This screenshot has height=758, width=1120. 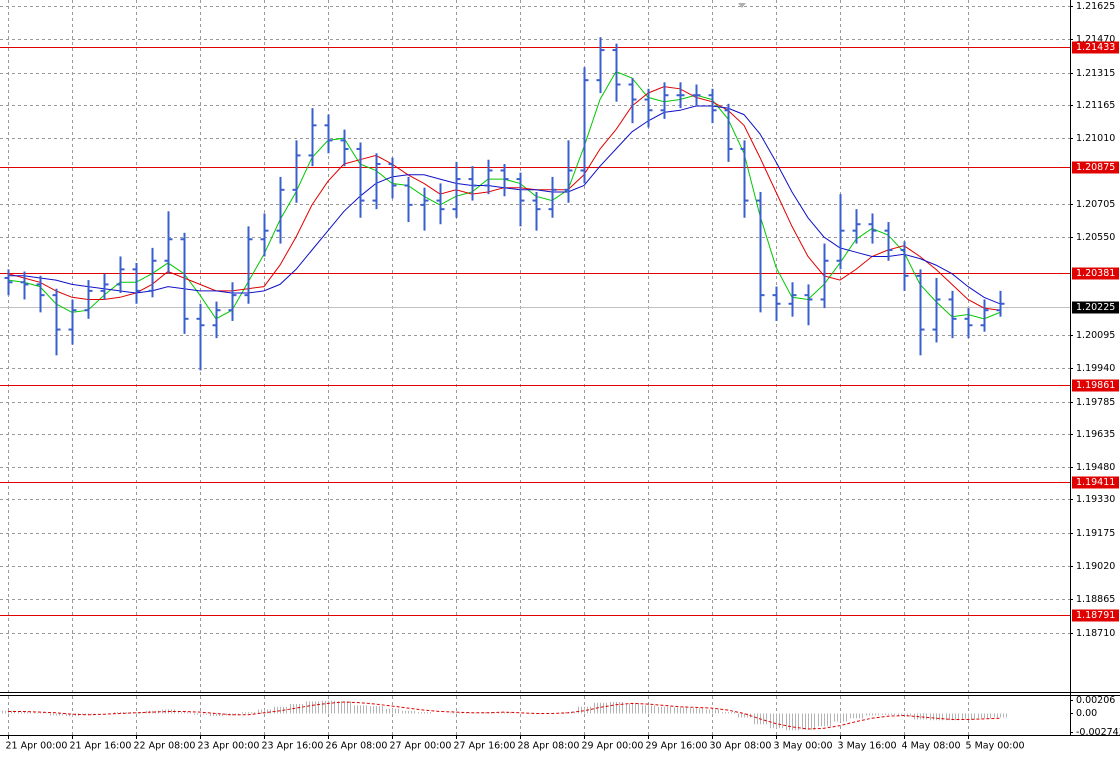 I want to click on y-tick-label: 1.21165, so click(x=1095, y=105).